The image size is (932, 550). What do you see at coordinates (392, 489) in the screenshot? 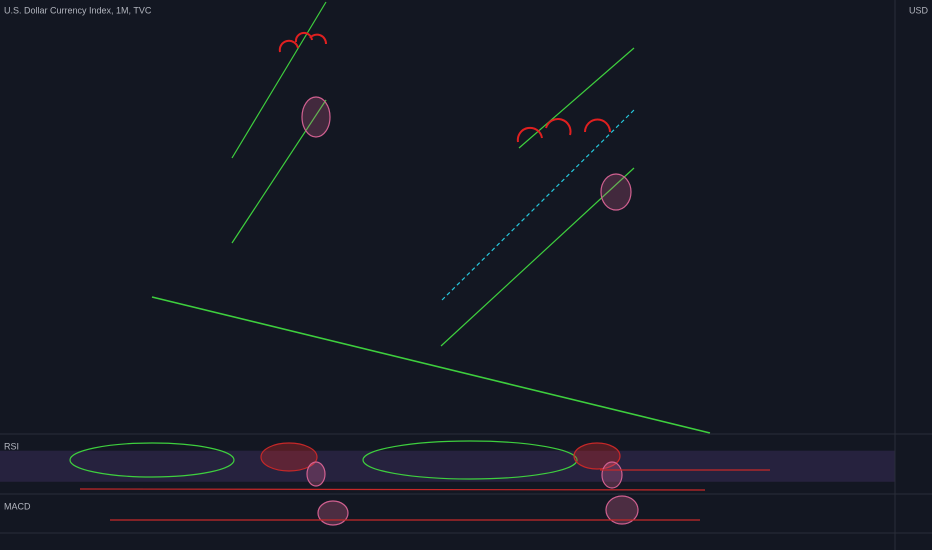
I see `rsi-level` at bounding box center [392, 489].